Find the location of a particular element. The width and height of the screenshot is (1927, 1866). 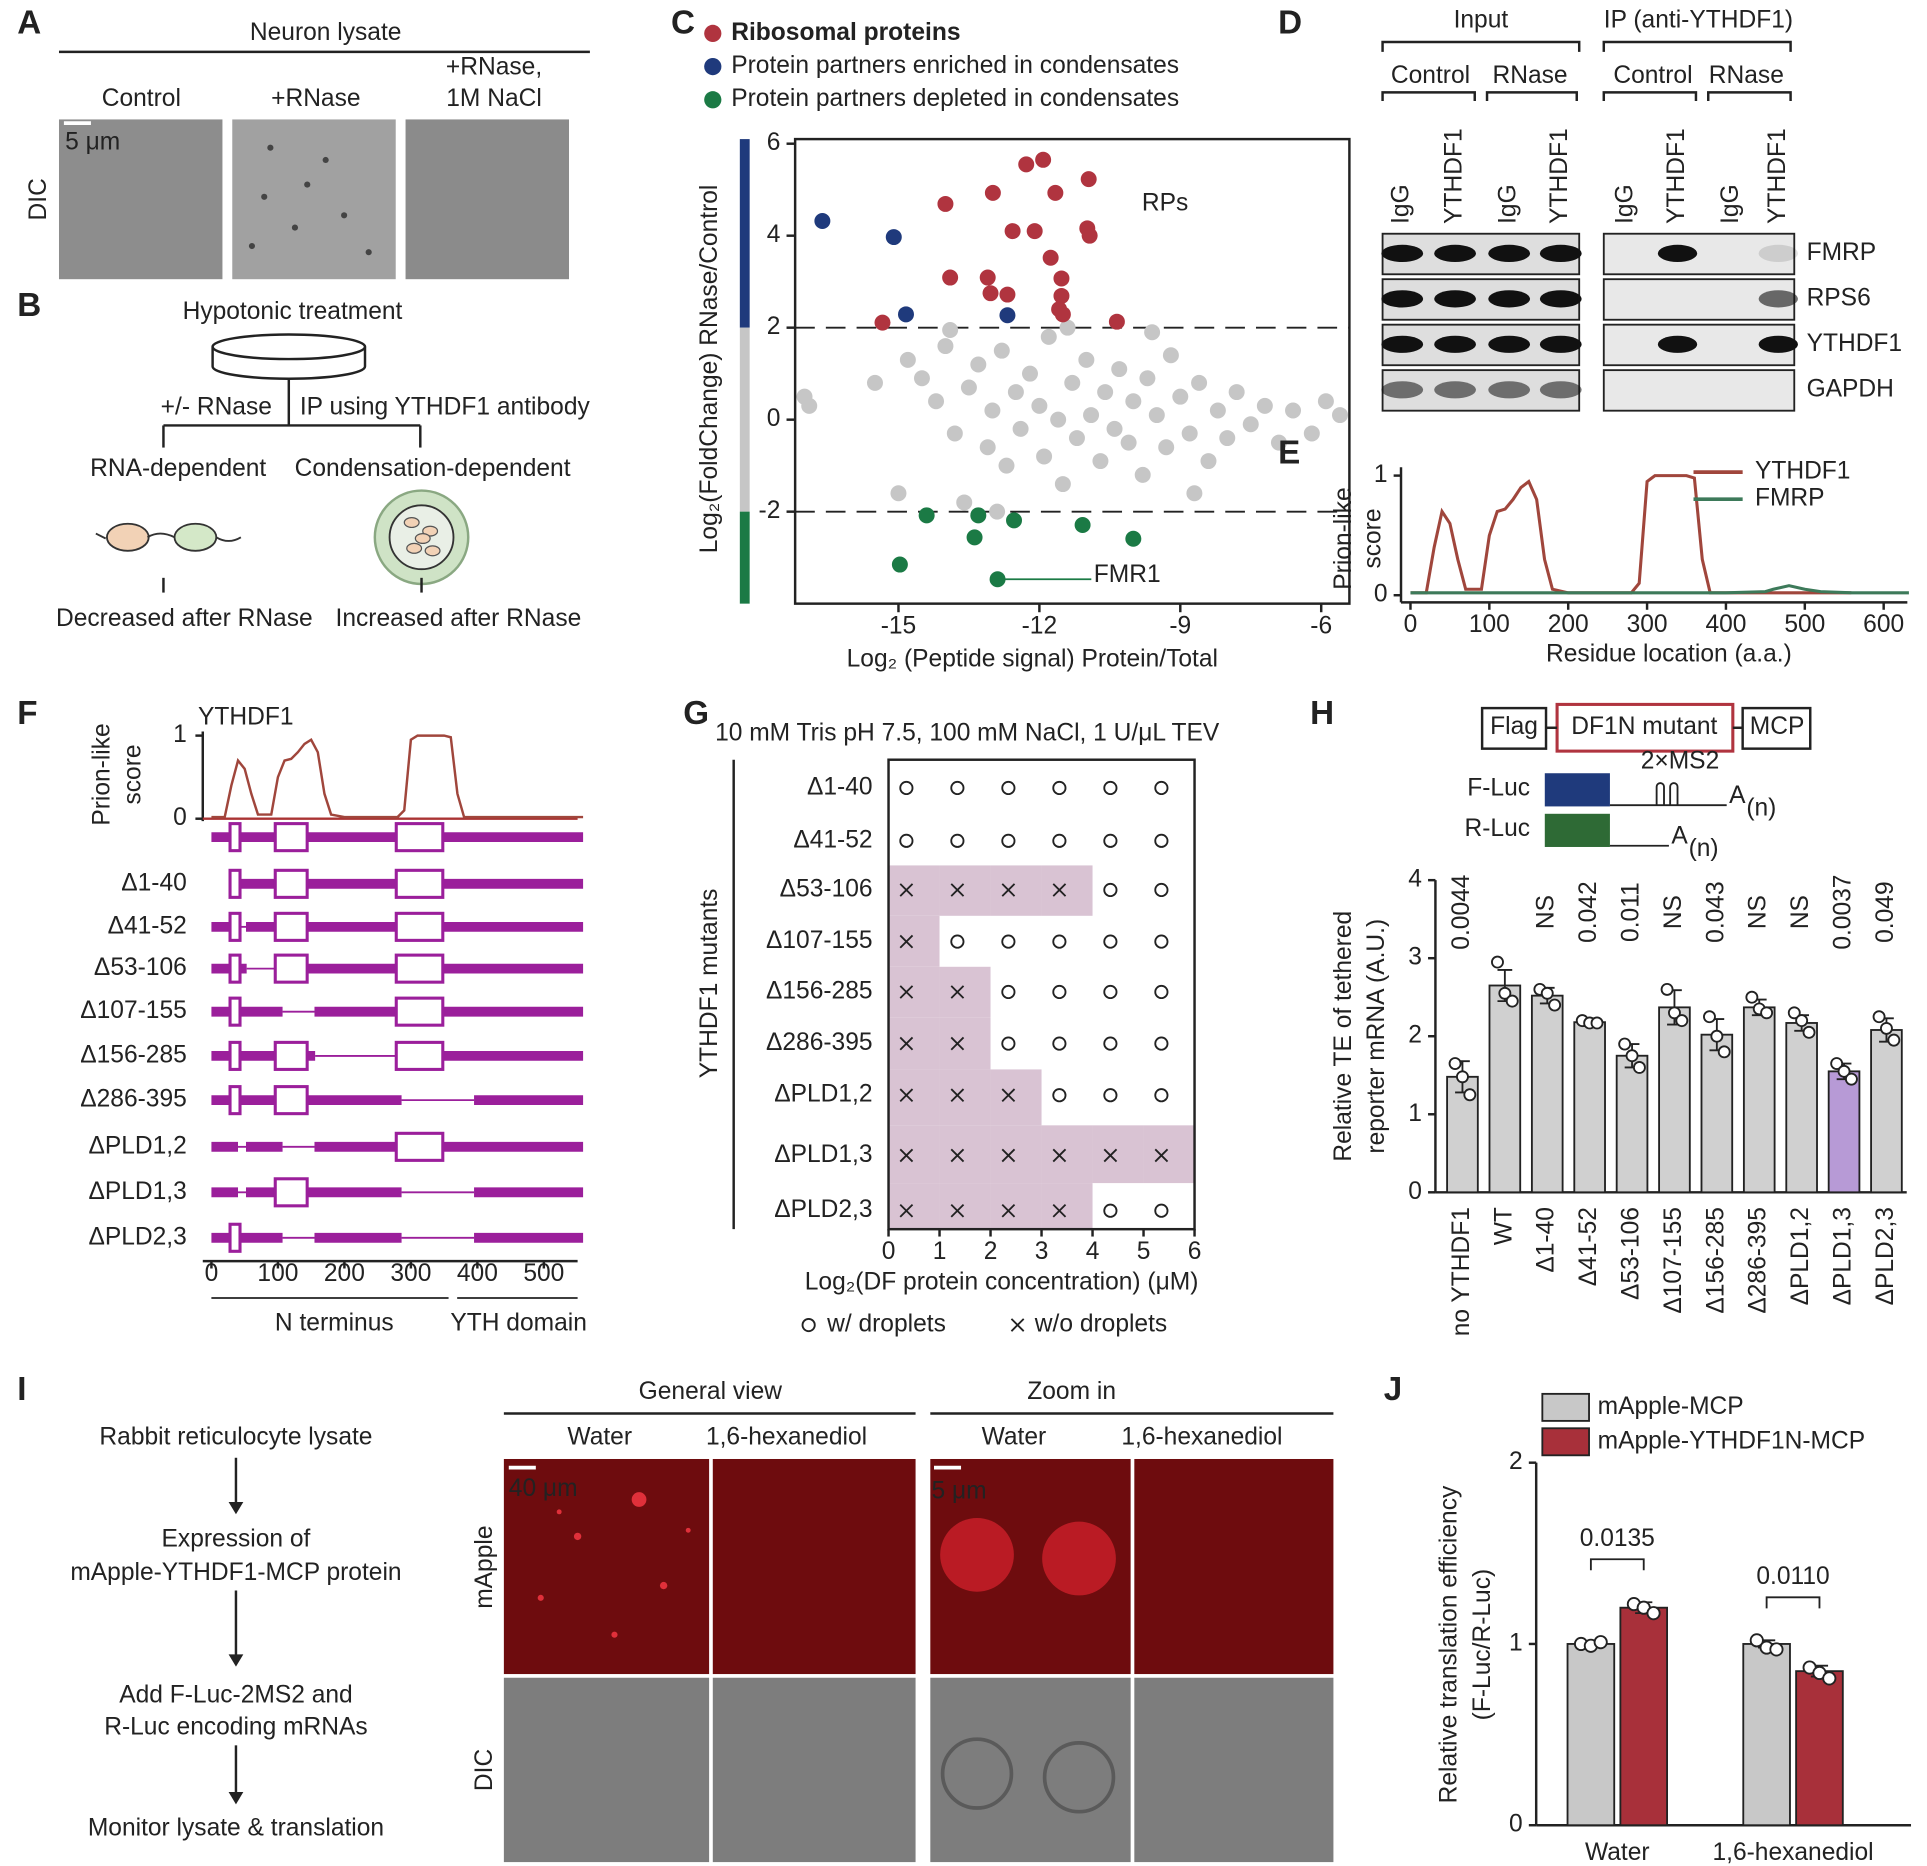

panel-label: E is located at coordinates (1289, 453).